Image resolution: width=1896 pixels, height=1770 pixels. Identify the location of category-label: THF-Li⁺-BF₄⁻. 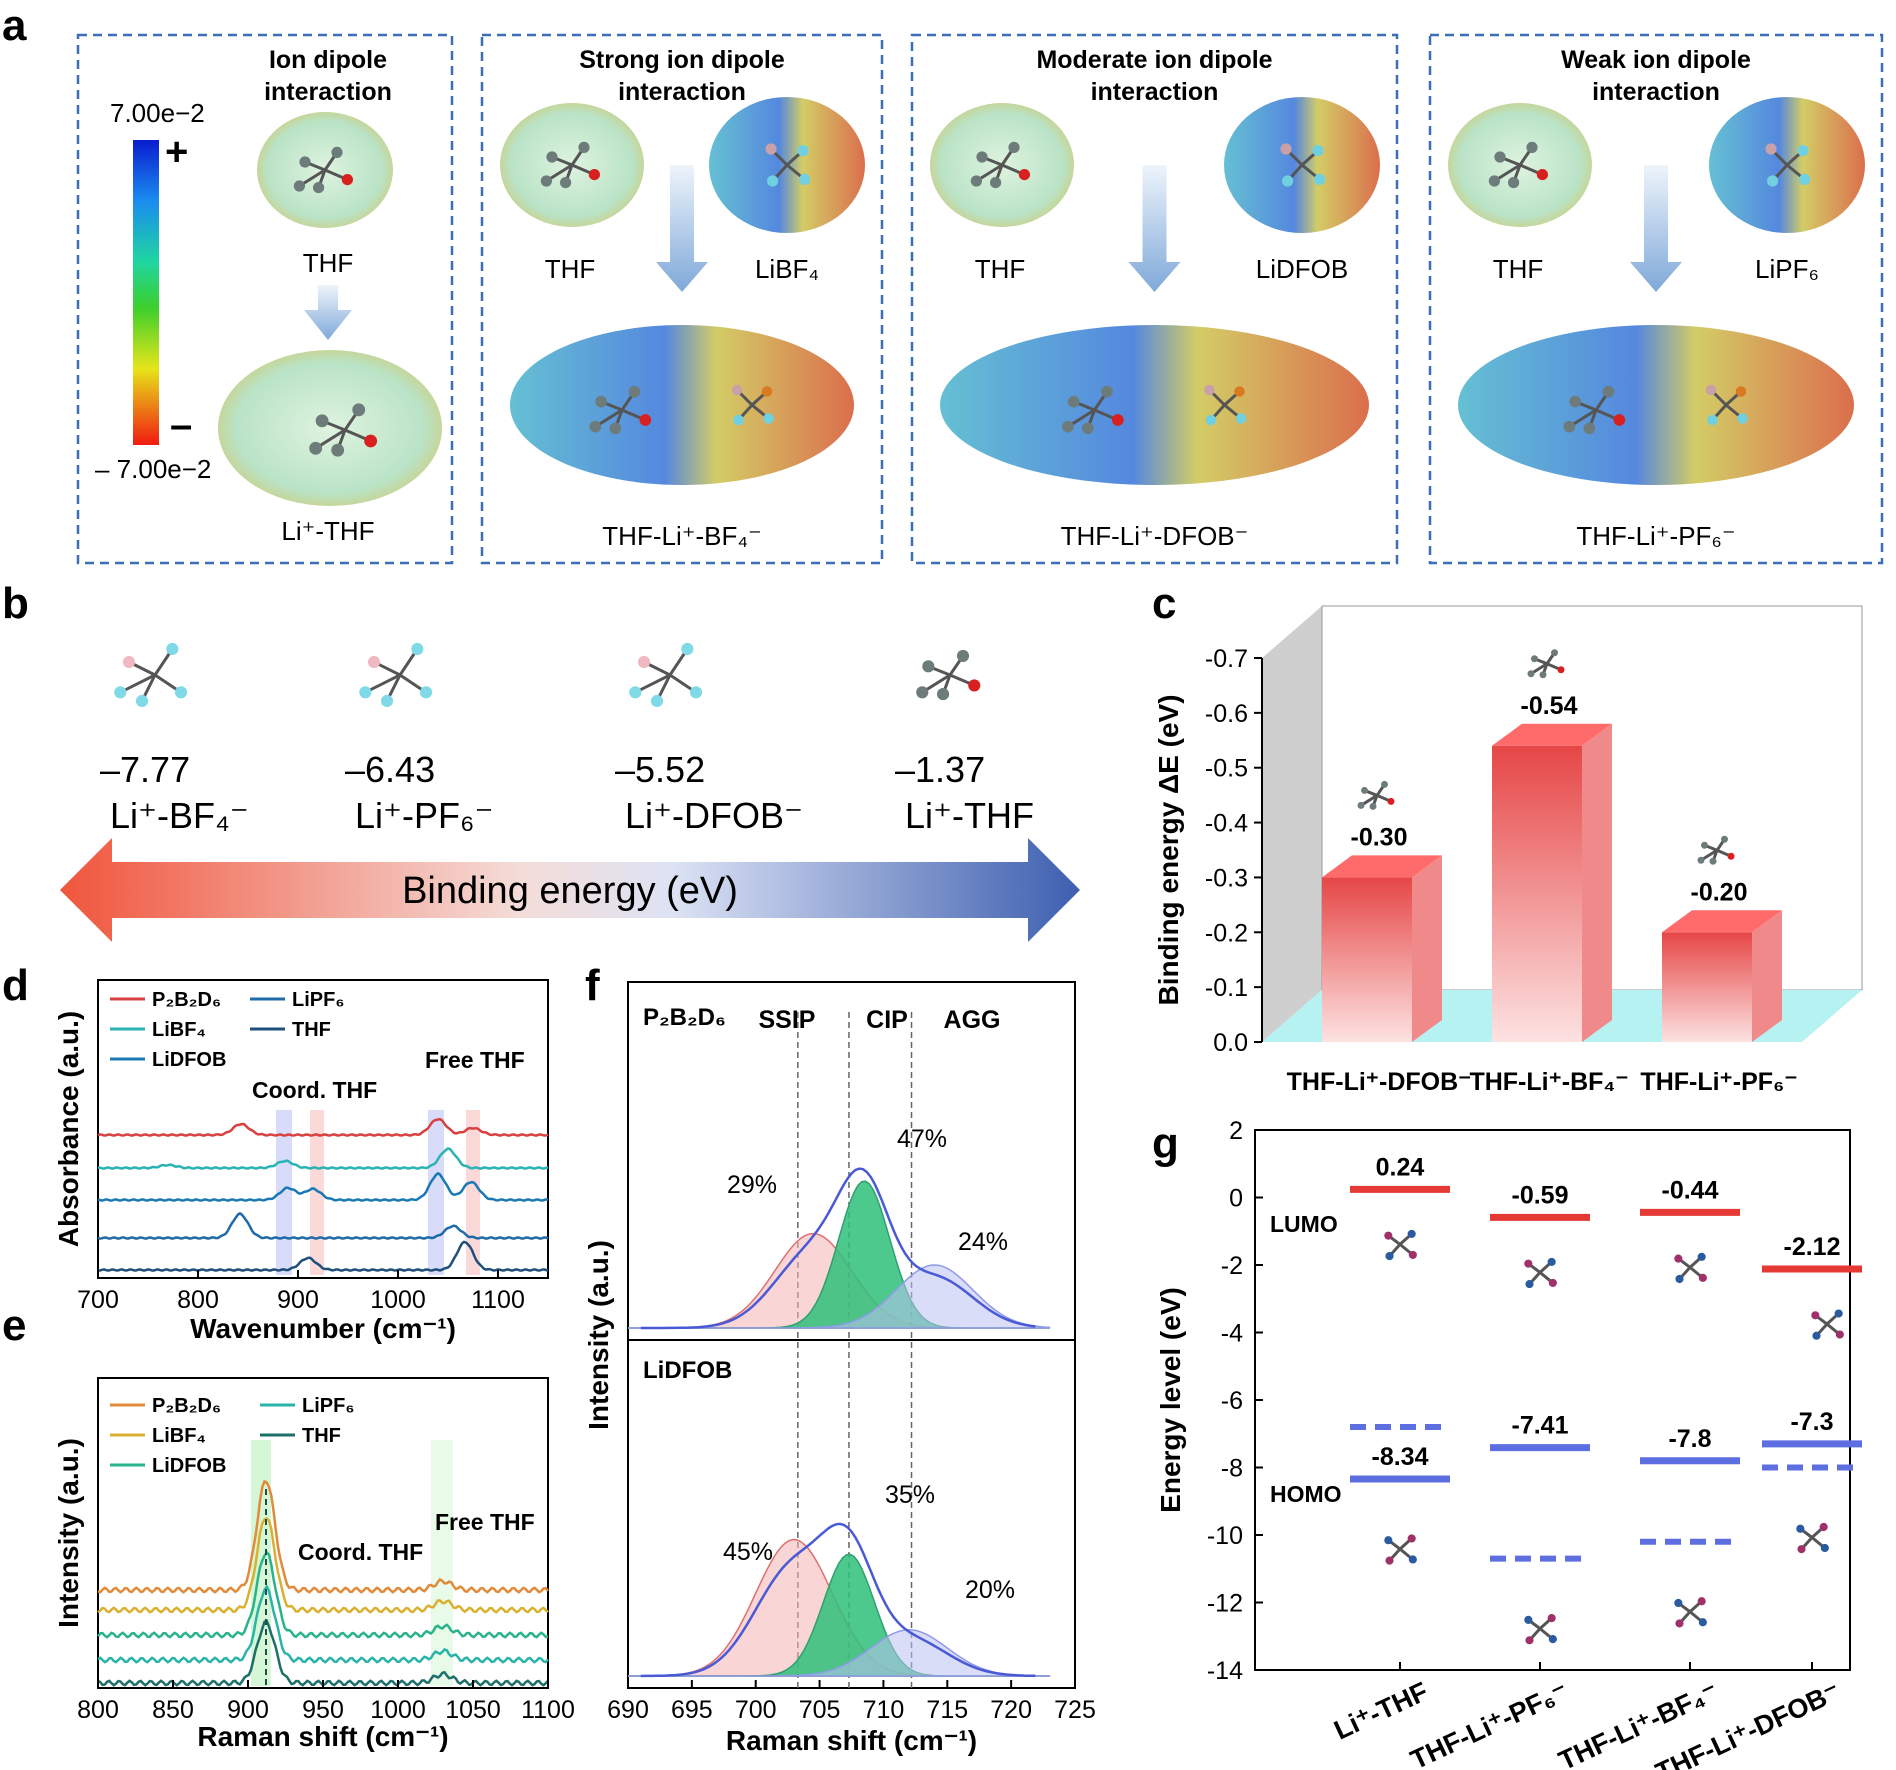
(1548, 1082).